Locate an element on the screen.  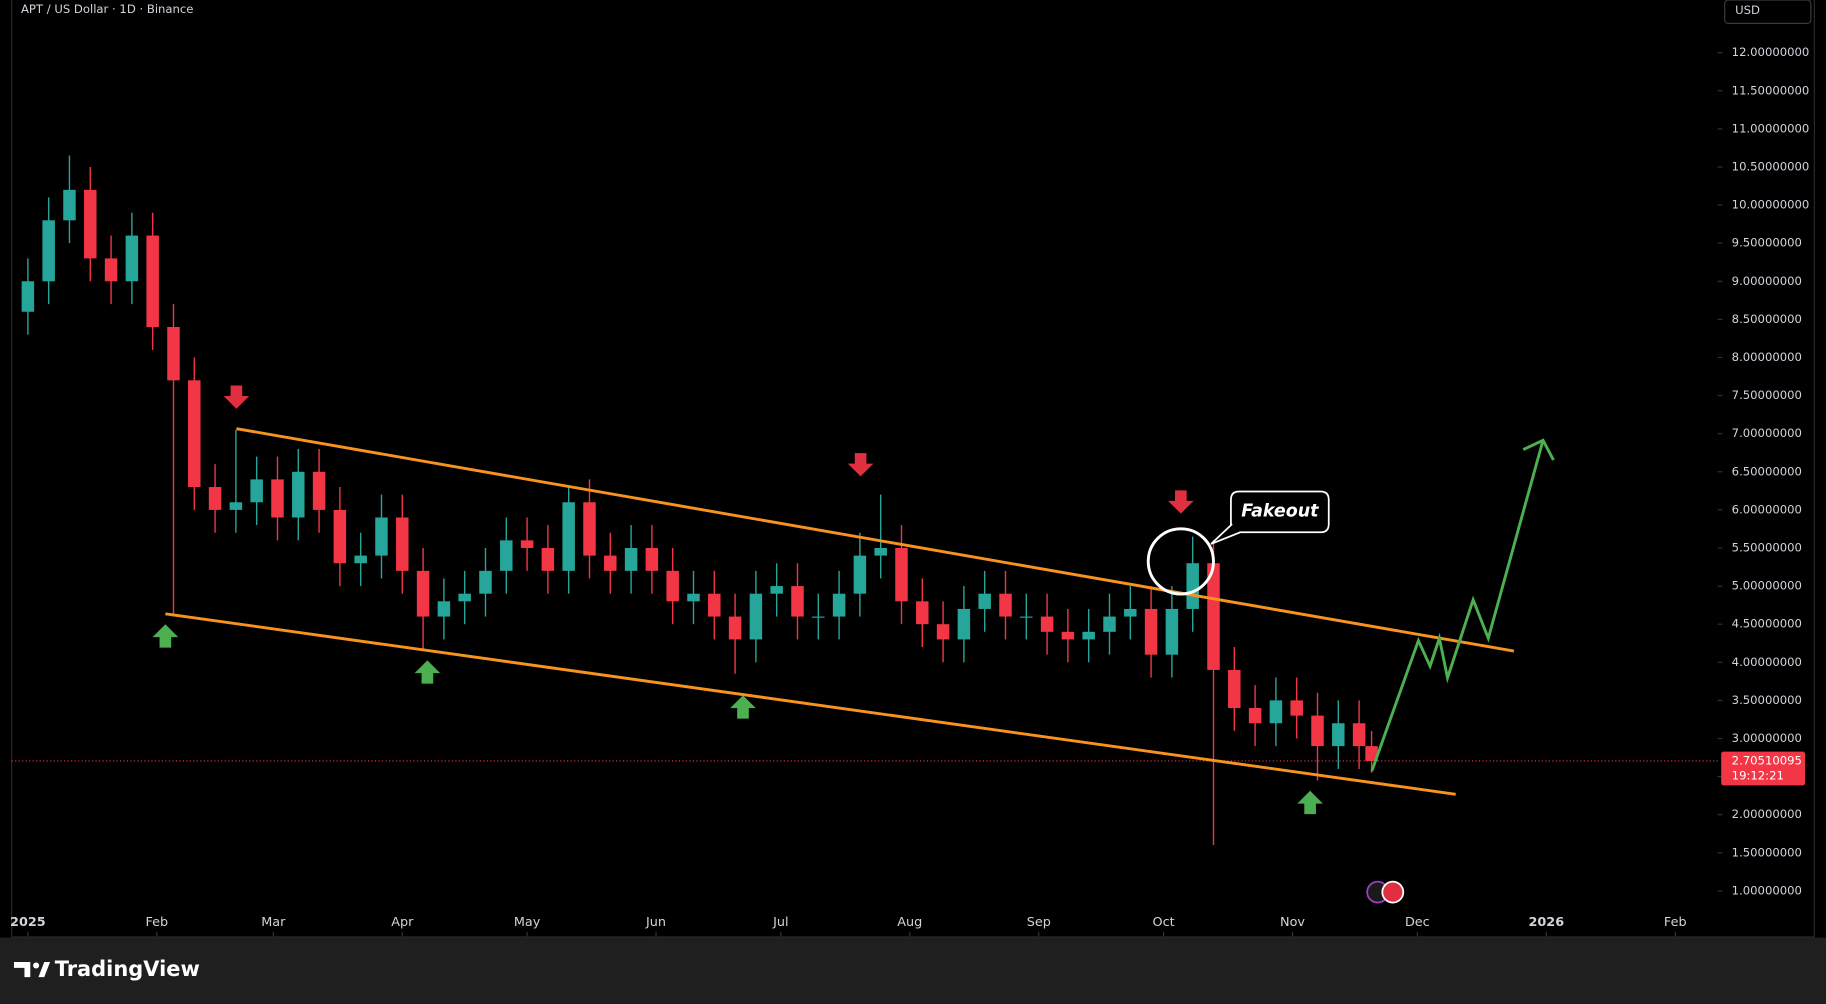
y-tick-label: 4.00000000 is located at coordinates (1767, 662).